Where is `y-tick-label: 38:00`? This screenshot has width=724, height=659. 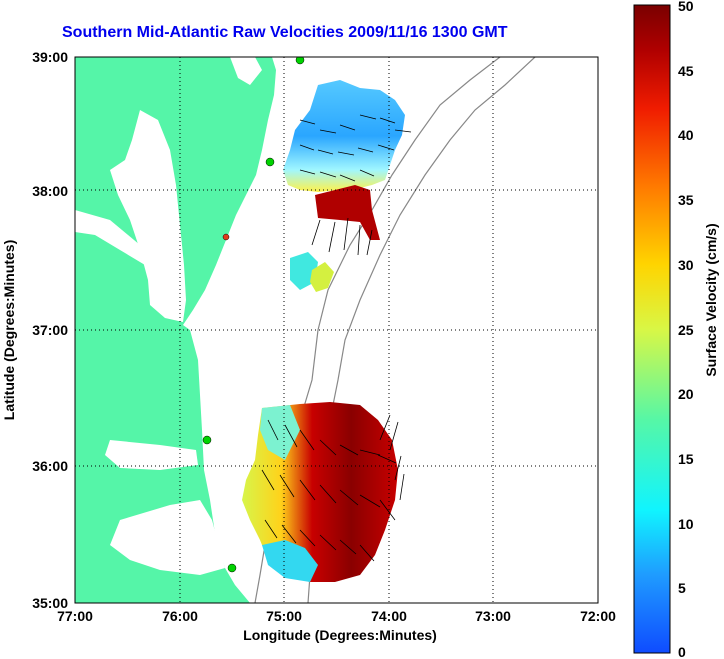
y-tick-label: 38:00 is located at coordinates (50, 191).